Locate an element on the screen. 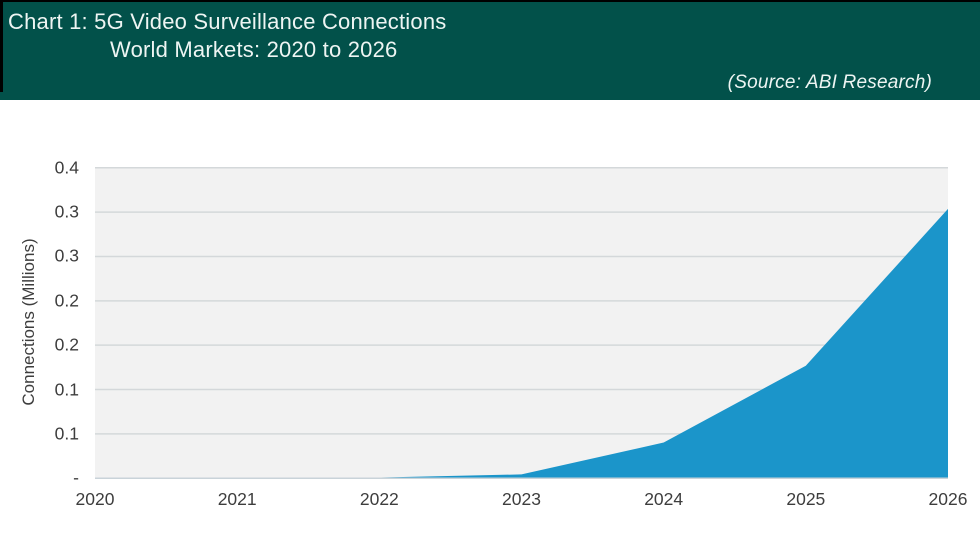  x-axis-tick-labels: 2020 2021 2022 2023 2024 2025 2026 is located at coordinates (522, 500).